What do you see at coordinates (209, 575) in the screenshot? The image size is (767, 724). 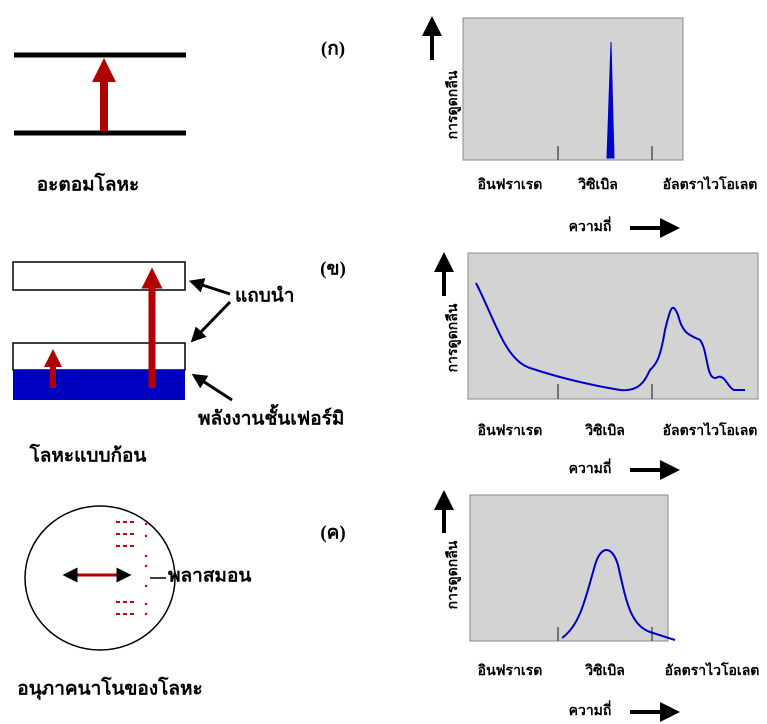 I see `annotation: พลาสมอน` at bounding box center [209, 575].